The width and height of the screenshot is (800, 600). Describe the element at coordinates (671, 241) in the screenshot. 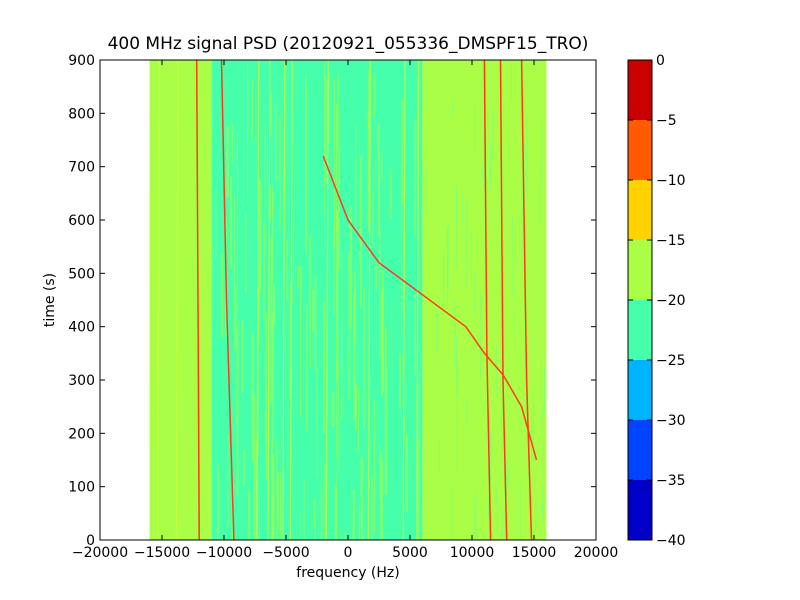

I see `colorbar-tick-label: −15` at that location.